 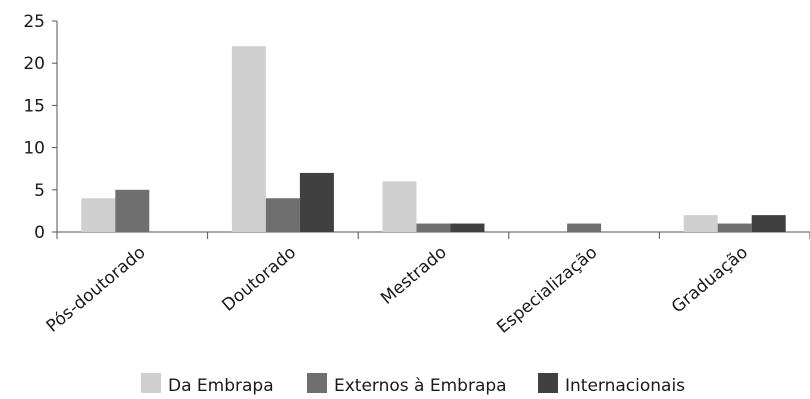 What do you see at coordinates (40, 127) in the screenshot?
I see `y-axis: 0 5 10 15 20 25` at bounding box center [40, 127].